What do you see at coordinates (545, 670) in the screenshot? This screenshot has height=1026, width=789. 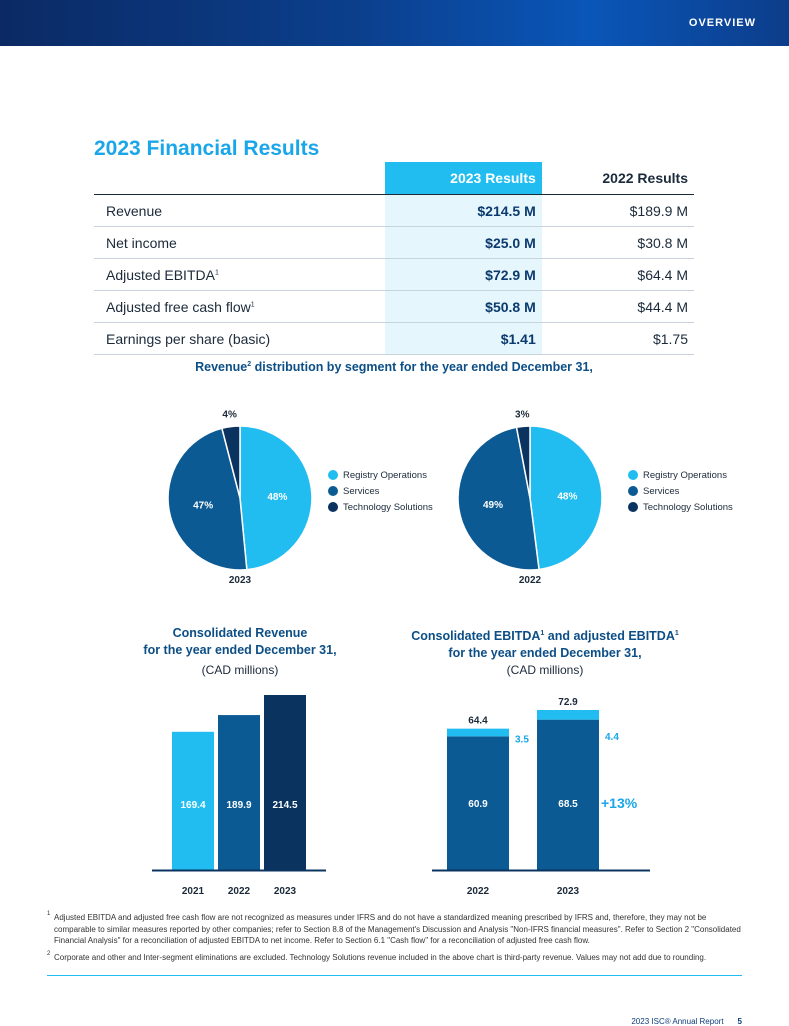 I see `ebitda-unit: (CAD millions)` at bounding box center [545, 670].